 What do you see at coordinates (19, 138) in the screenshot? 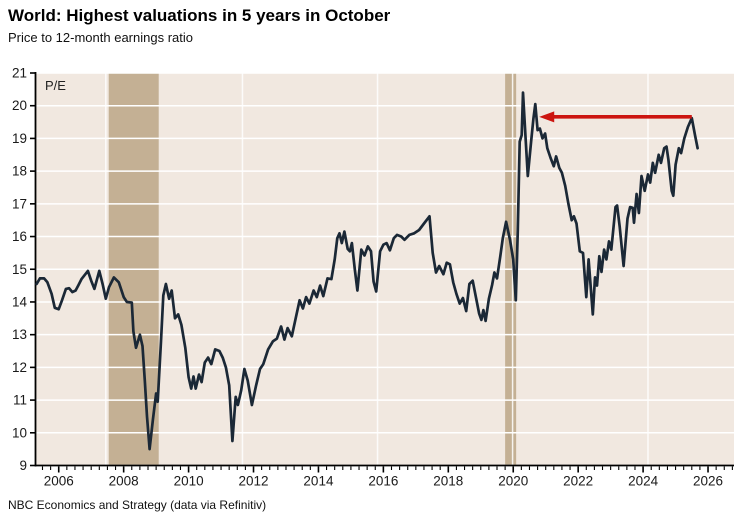
I see `y-tick-label: 19` at bounding box center [19, 138].